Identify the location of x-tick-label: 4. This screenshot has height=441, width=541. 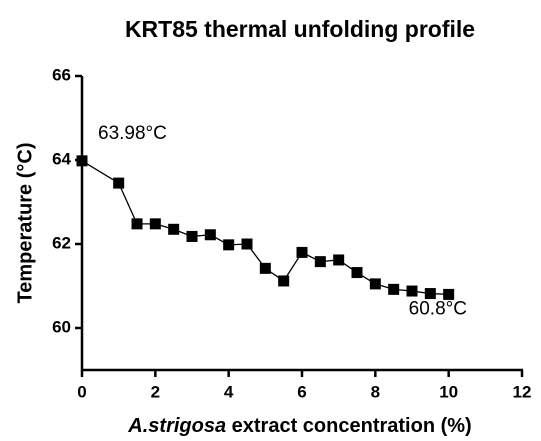
(229, 391).